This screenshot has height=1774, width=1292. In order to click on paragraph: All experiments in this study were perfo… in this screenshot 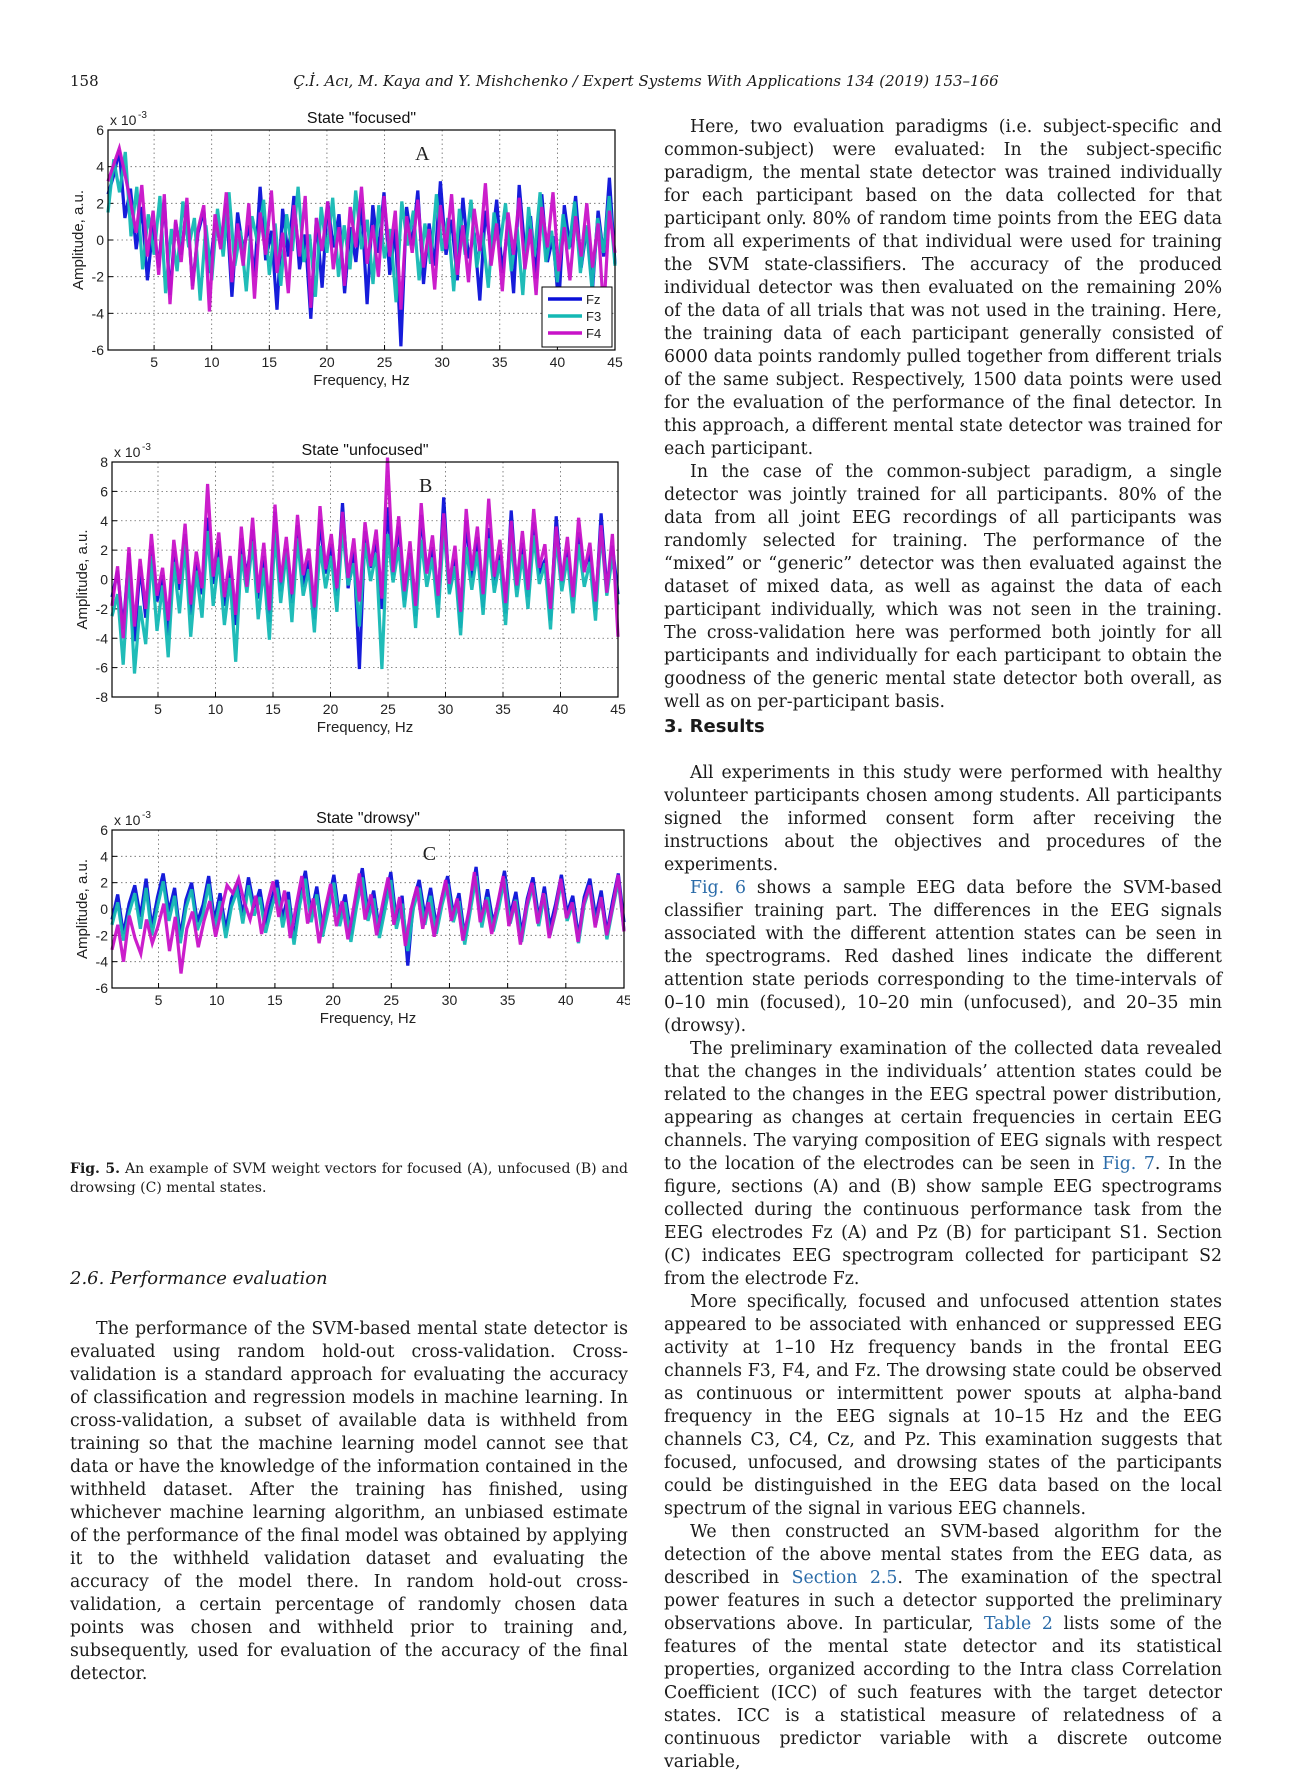, I will do `click(943, 819)`.